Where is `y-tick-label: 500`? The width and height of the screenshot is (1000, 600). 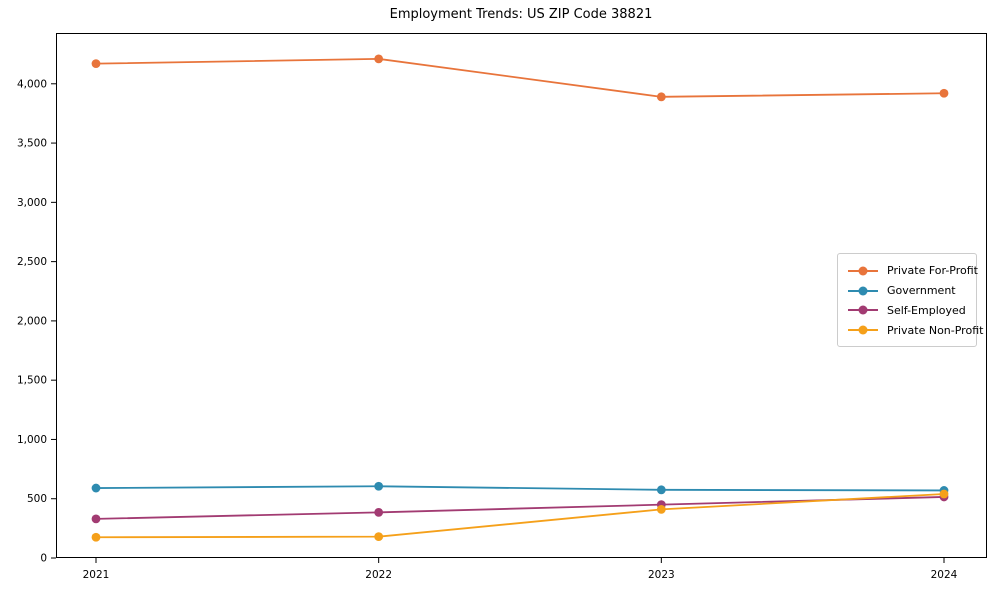 y-tick-label: 500 is located at coordinates (37, 499).